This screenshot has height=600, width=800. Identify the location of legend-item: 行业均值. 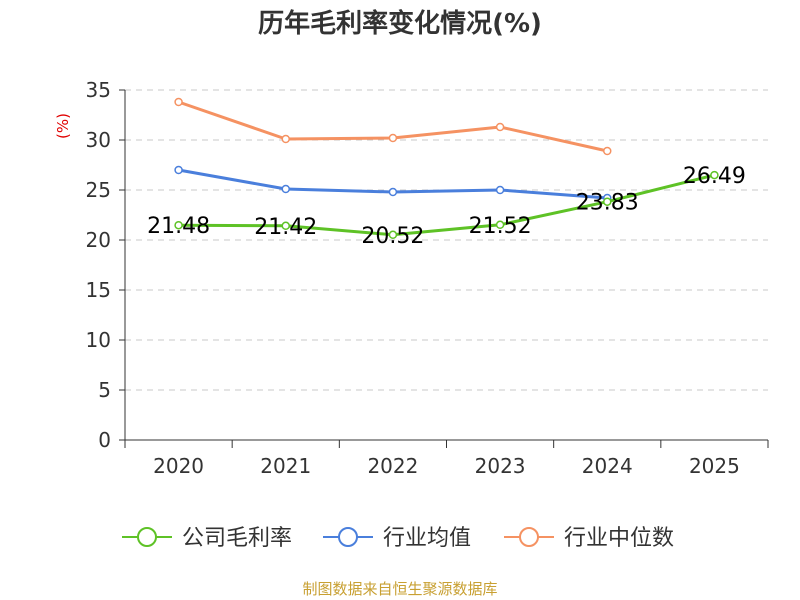
(397, 538).